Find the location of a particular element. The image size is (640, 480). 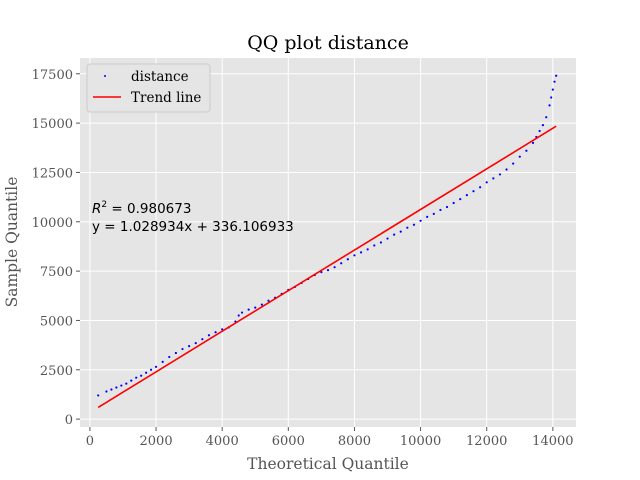

y-axis-ticks: 0 2500 5000 7500 10000 12500 15000 17500 is located at coordinates (56, 248).